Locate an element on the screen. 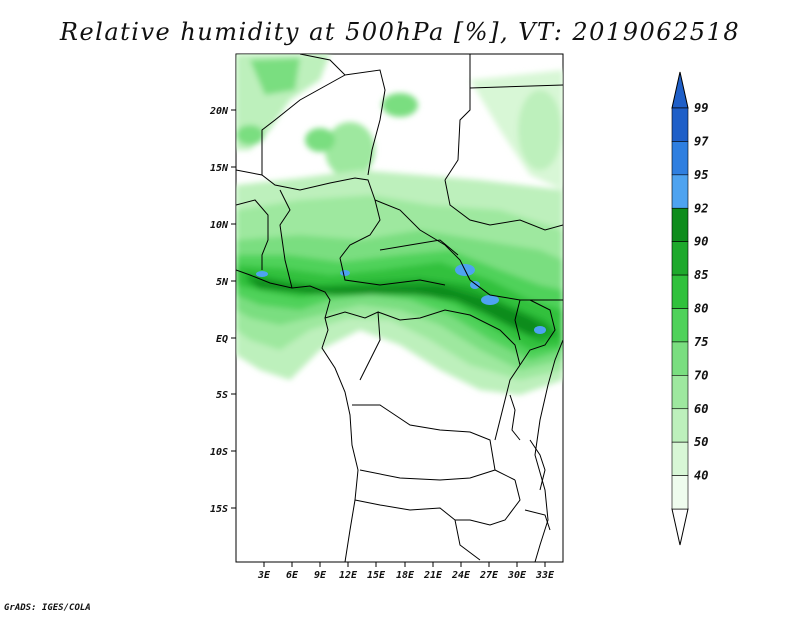 This screenshot has height=618, width=800. lon-tick-label: 24E is located at coordinates (461, 575).